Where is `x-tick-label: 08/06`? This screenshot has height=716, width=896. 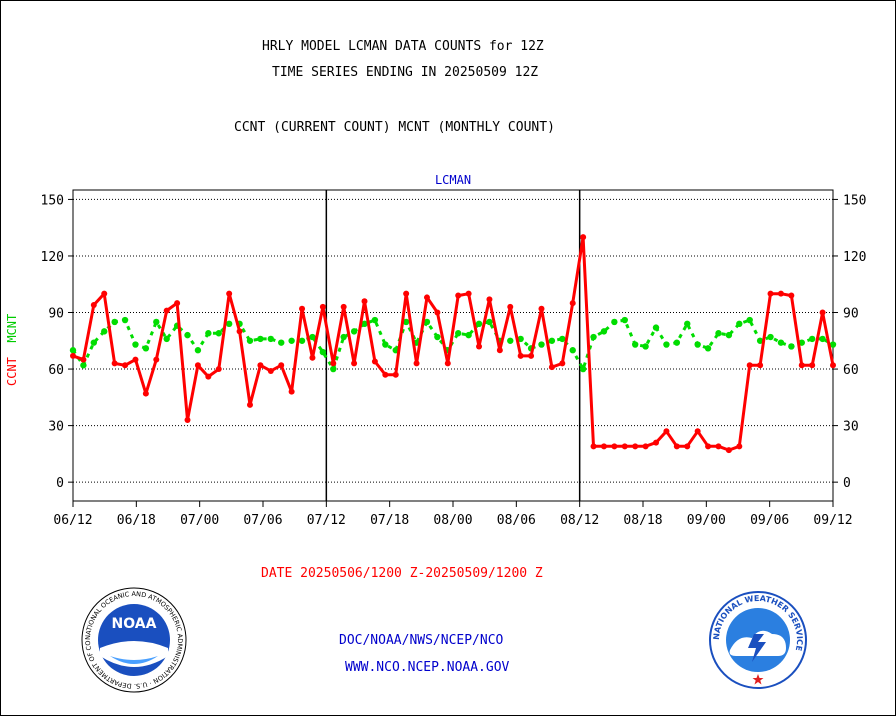 x-tick-label: 08/06 is located at coordinates (516, 520).